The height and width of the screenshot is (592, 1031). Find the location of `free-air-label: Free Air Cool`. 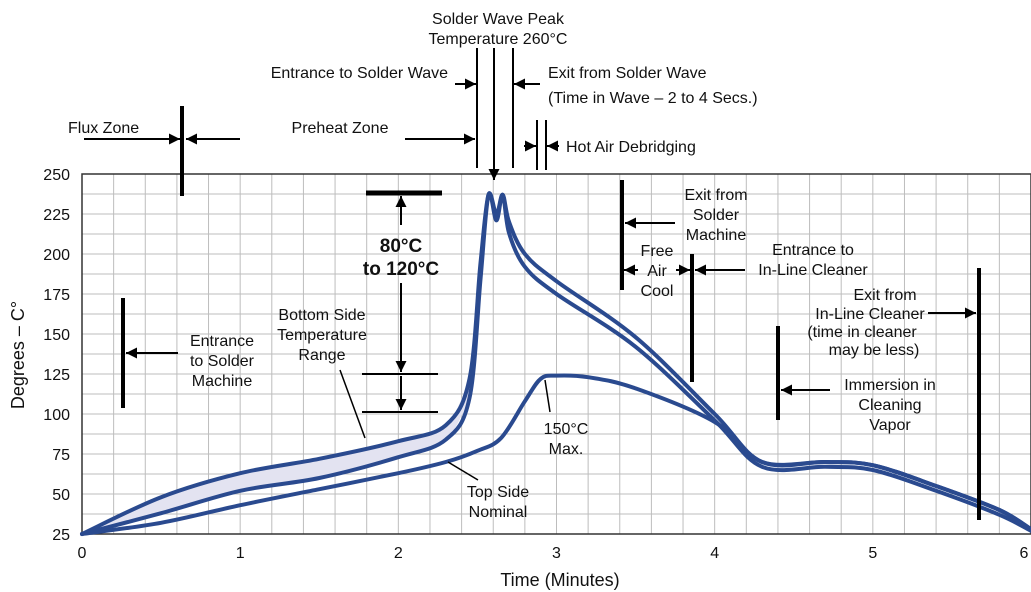

free-air-label: Free Air Cool is located at coordinates (657, 271).